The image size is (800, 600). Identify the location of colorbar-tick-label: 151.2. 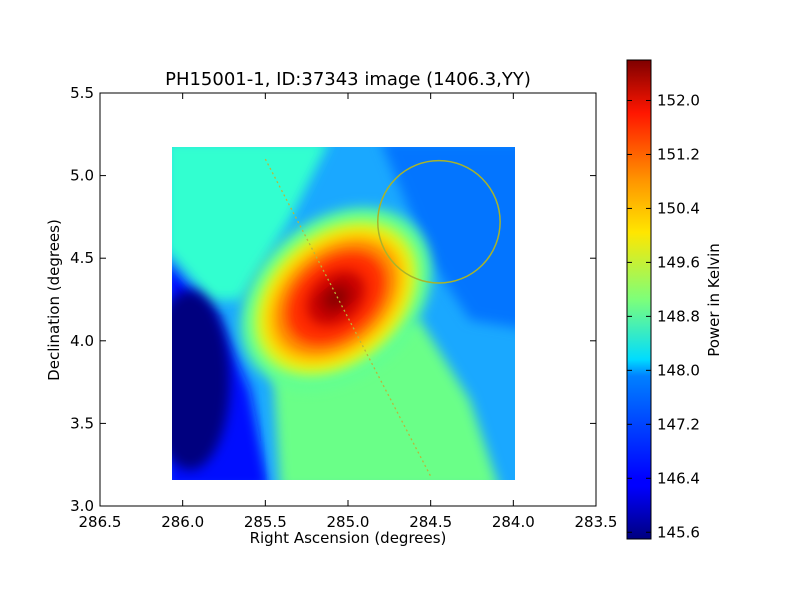
(678, 154).